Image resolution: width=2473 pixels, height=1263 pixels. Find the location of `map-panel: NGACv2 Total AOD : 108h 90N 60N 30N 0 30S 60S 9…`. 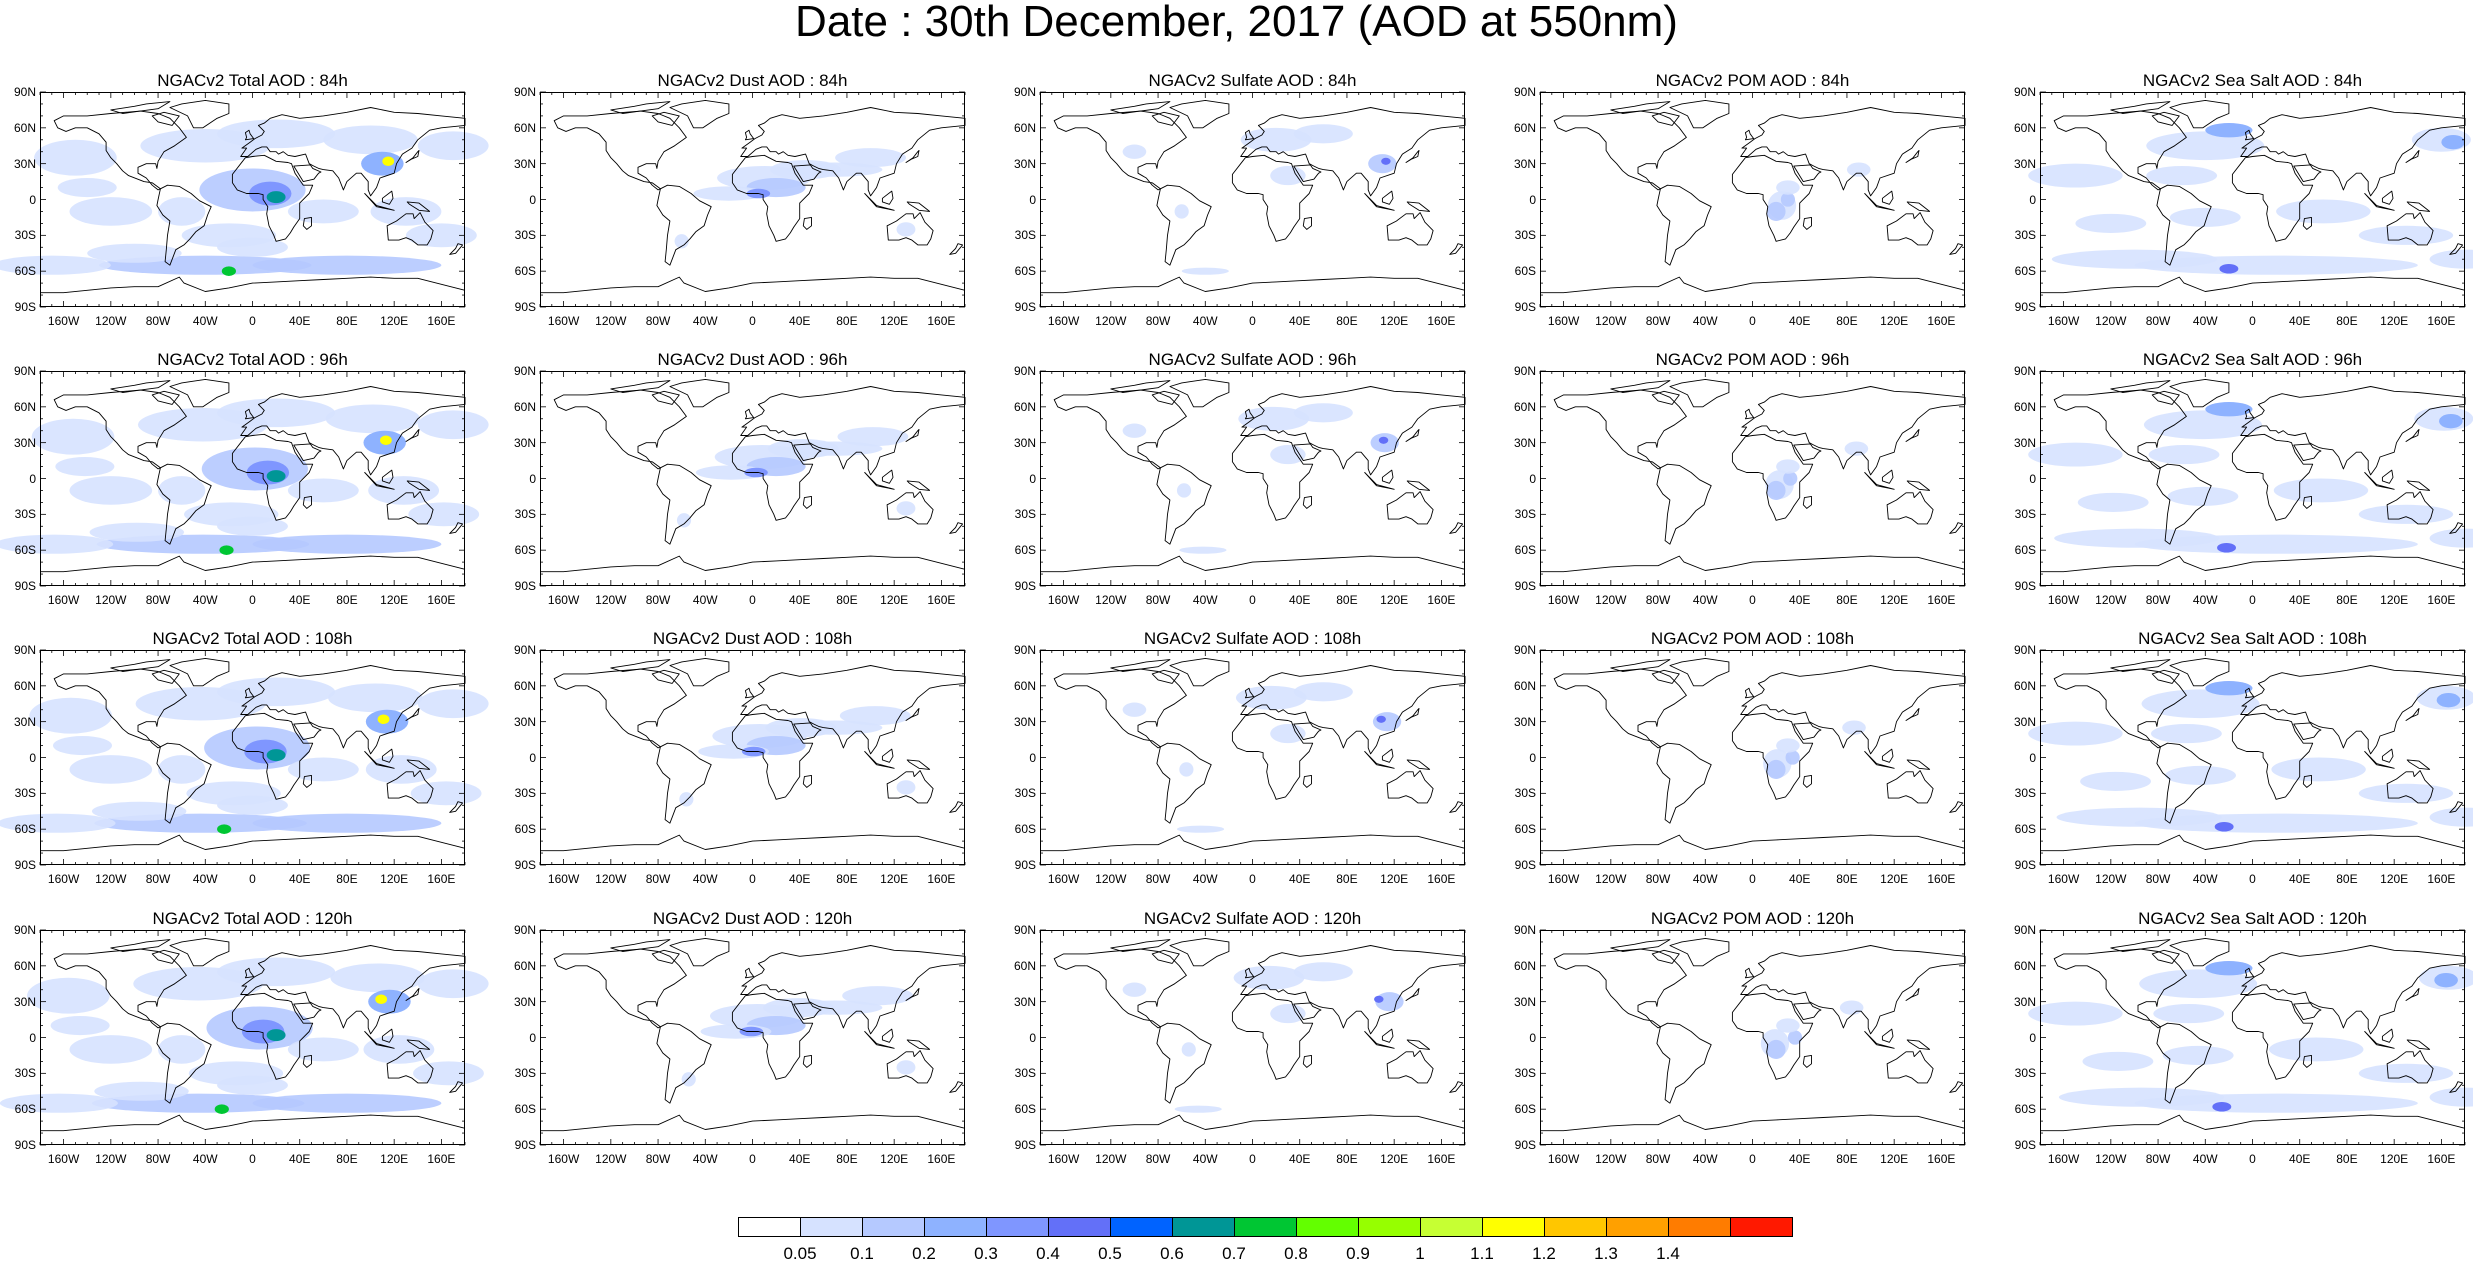

map-panel: NGACv2 Total AOD : 108h 90N 60N 30N 0 30S 60S 9… is located at coordinates (270, 767).